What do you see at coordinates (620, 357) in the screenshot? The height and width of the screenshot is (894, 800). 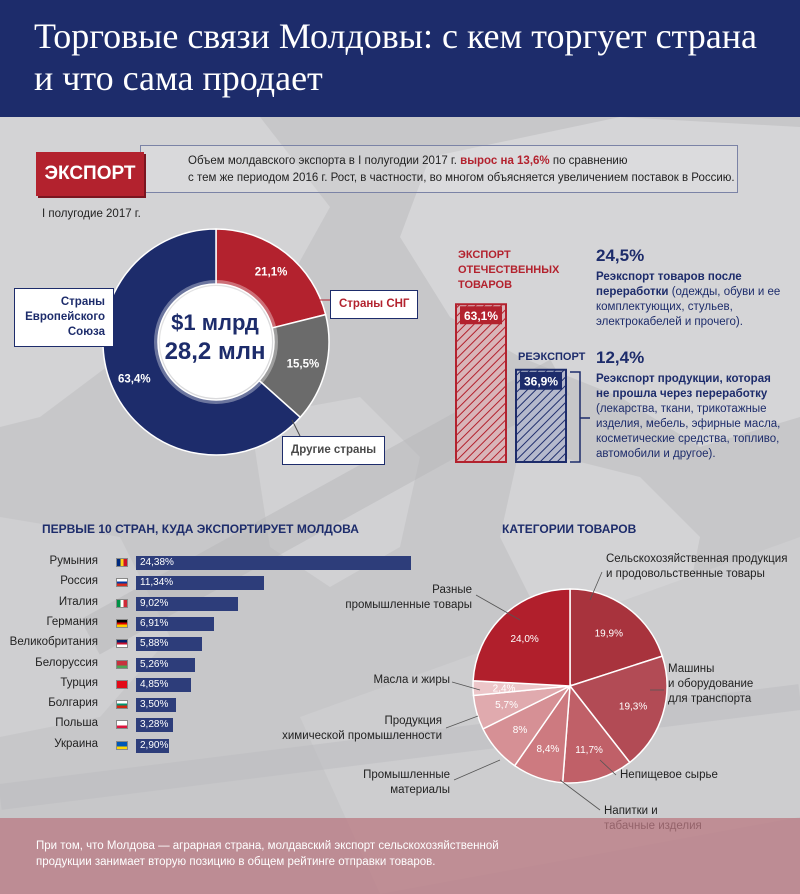 I see `reexport-item-2-pct: 12,4%` at bounding box center [620, 357].